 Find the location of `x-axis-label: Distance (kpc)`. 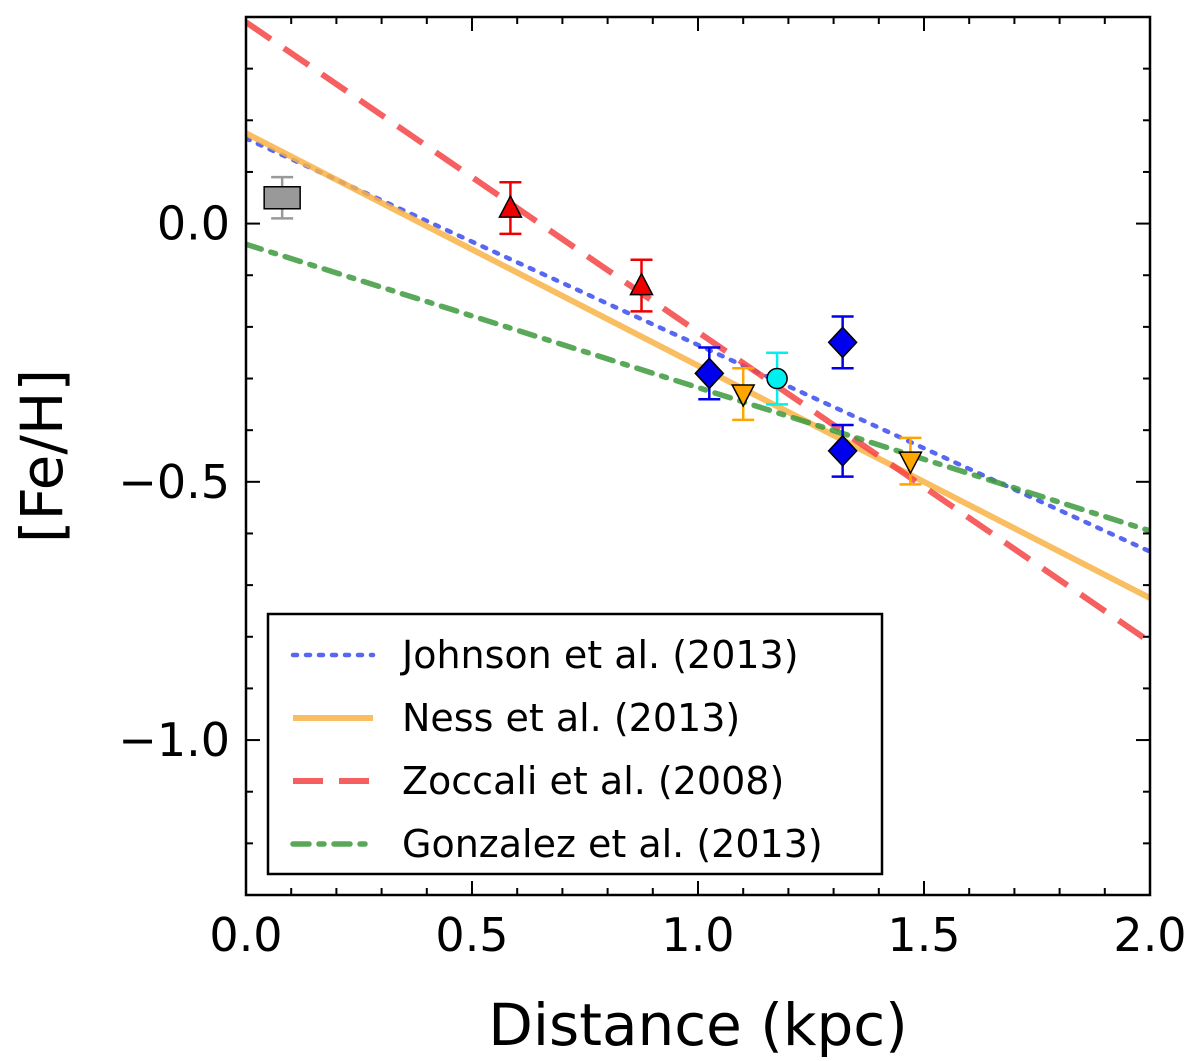

x-axis-label: Distance (kpc) is located at coordinates (698, 1025).